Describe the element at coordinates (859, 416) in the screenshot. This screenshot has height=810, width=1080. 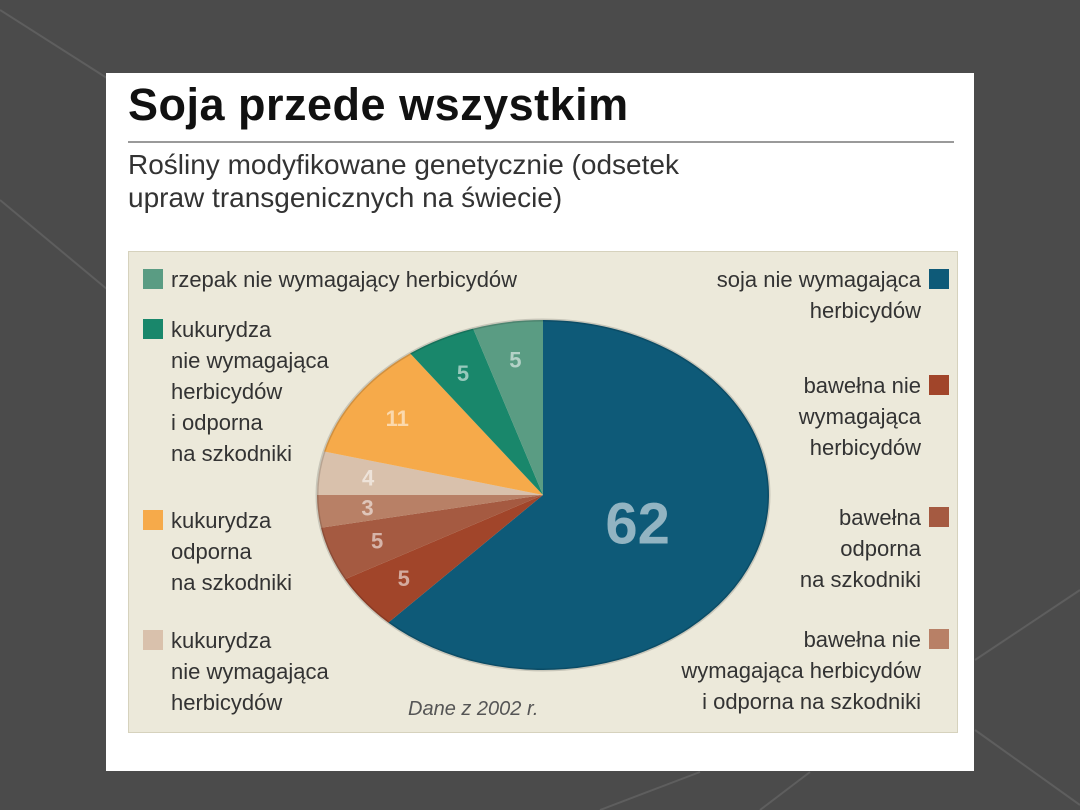
I see `legend-text: bawełna nie wymagająca herbicydów` at that location.